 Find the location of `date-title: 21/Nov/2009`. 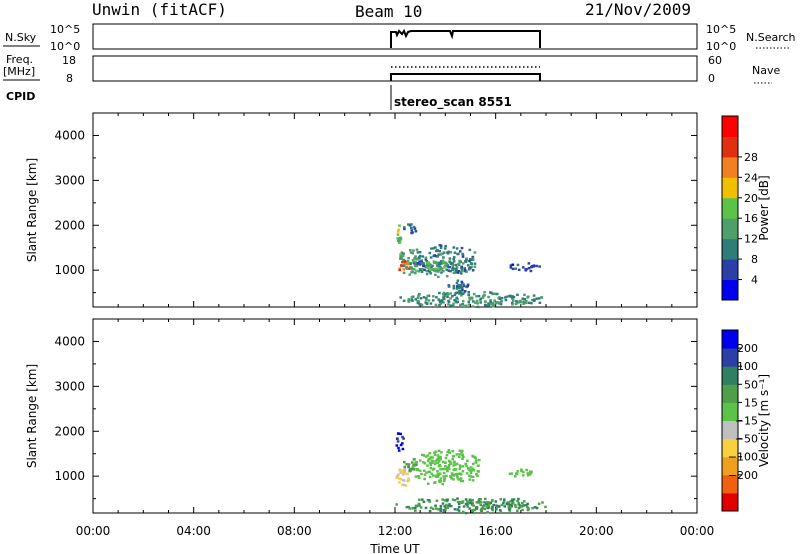

date-title: 21/Nov/2009 is located at coordinates (638, 9).